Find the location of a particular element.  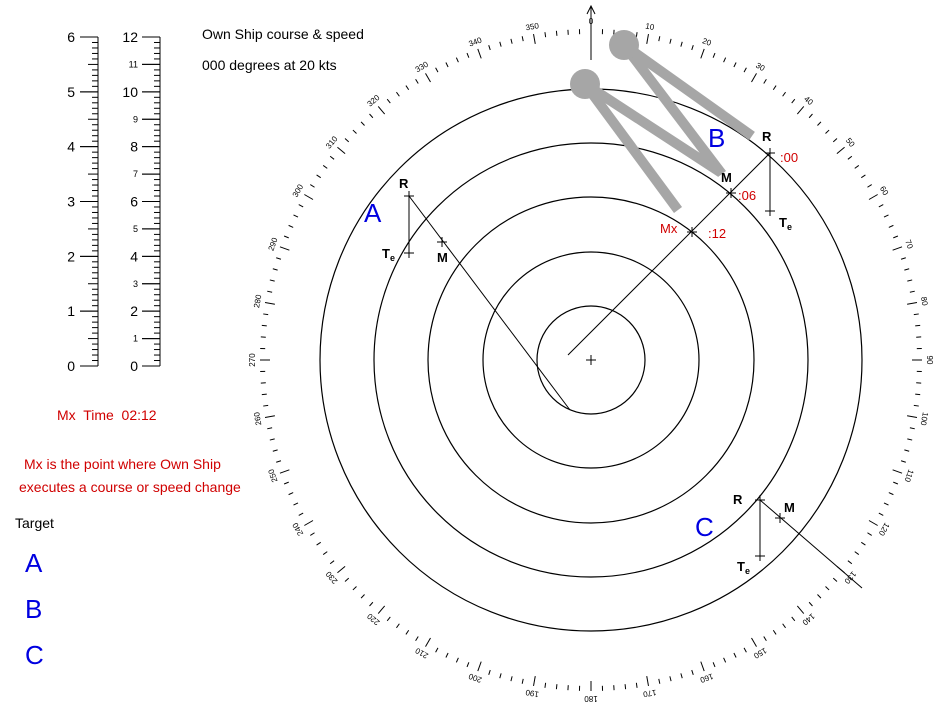

plot-marker: :06 is located at coordinates (747, 195).